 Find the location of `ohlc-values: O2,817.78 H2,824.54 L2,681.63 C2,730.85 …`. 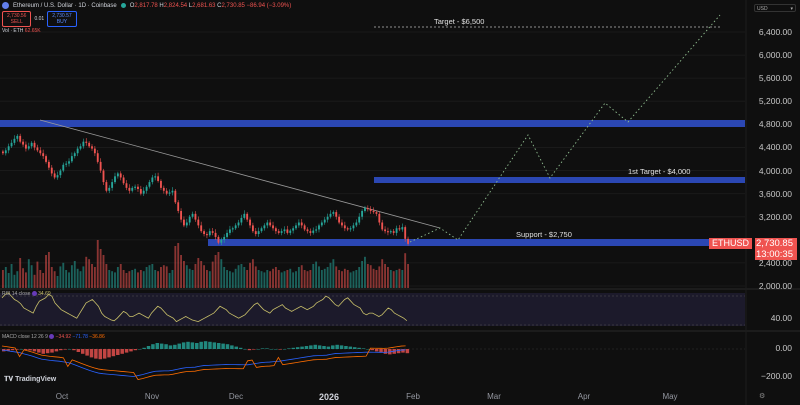

ohlc-values: O2,817.78 H2,824.54 L2,681.63 C2,730.85 … is located at coordinates (210, 5).